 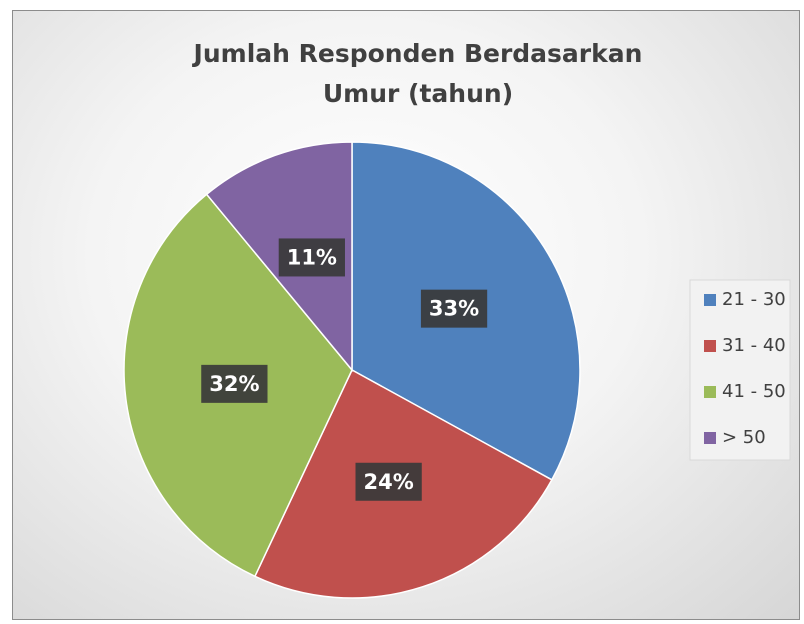 What do you see at coordinates (754, 299) in the screenshot?
I see `legend-label: 21 - 30` at bounding box center [754, 299].